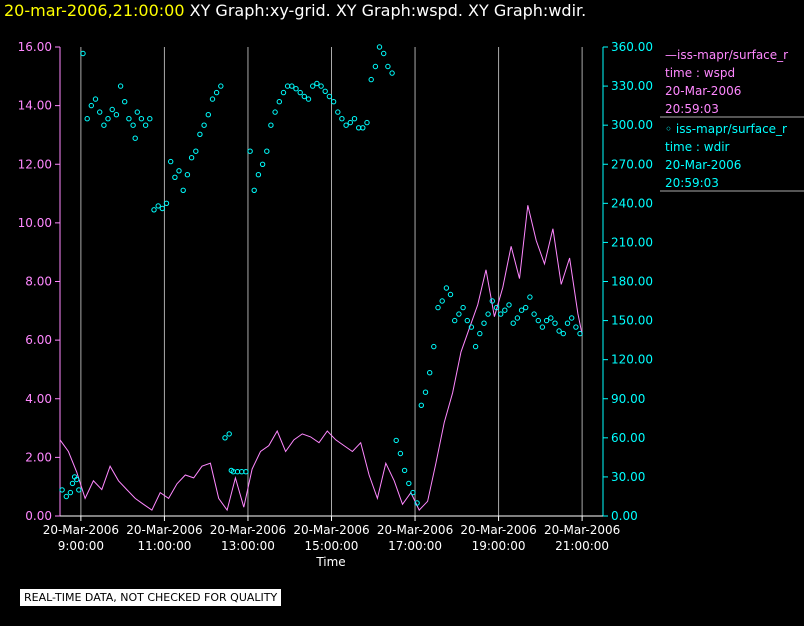 This screenshot has height=626, width=804. I want to click on x-tick-time: 17:00:00, so click(415, 546).